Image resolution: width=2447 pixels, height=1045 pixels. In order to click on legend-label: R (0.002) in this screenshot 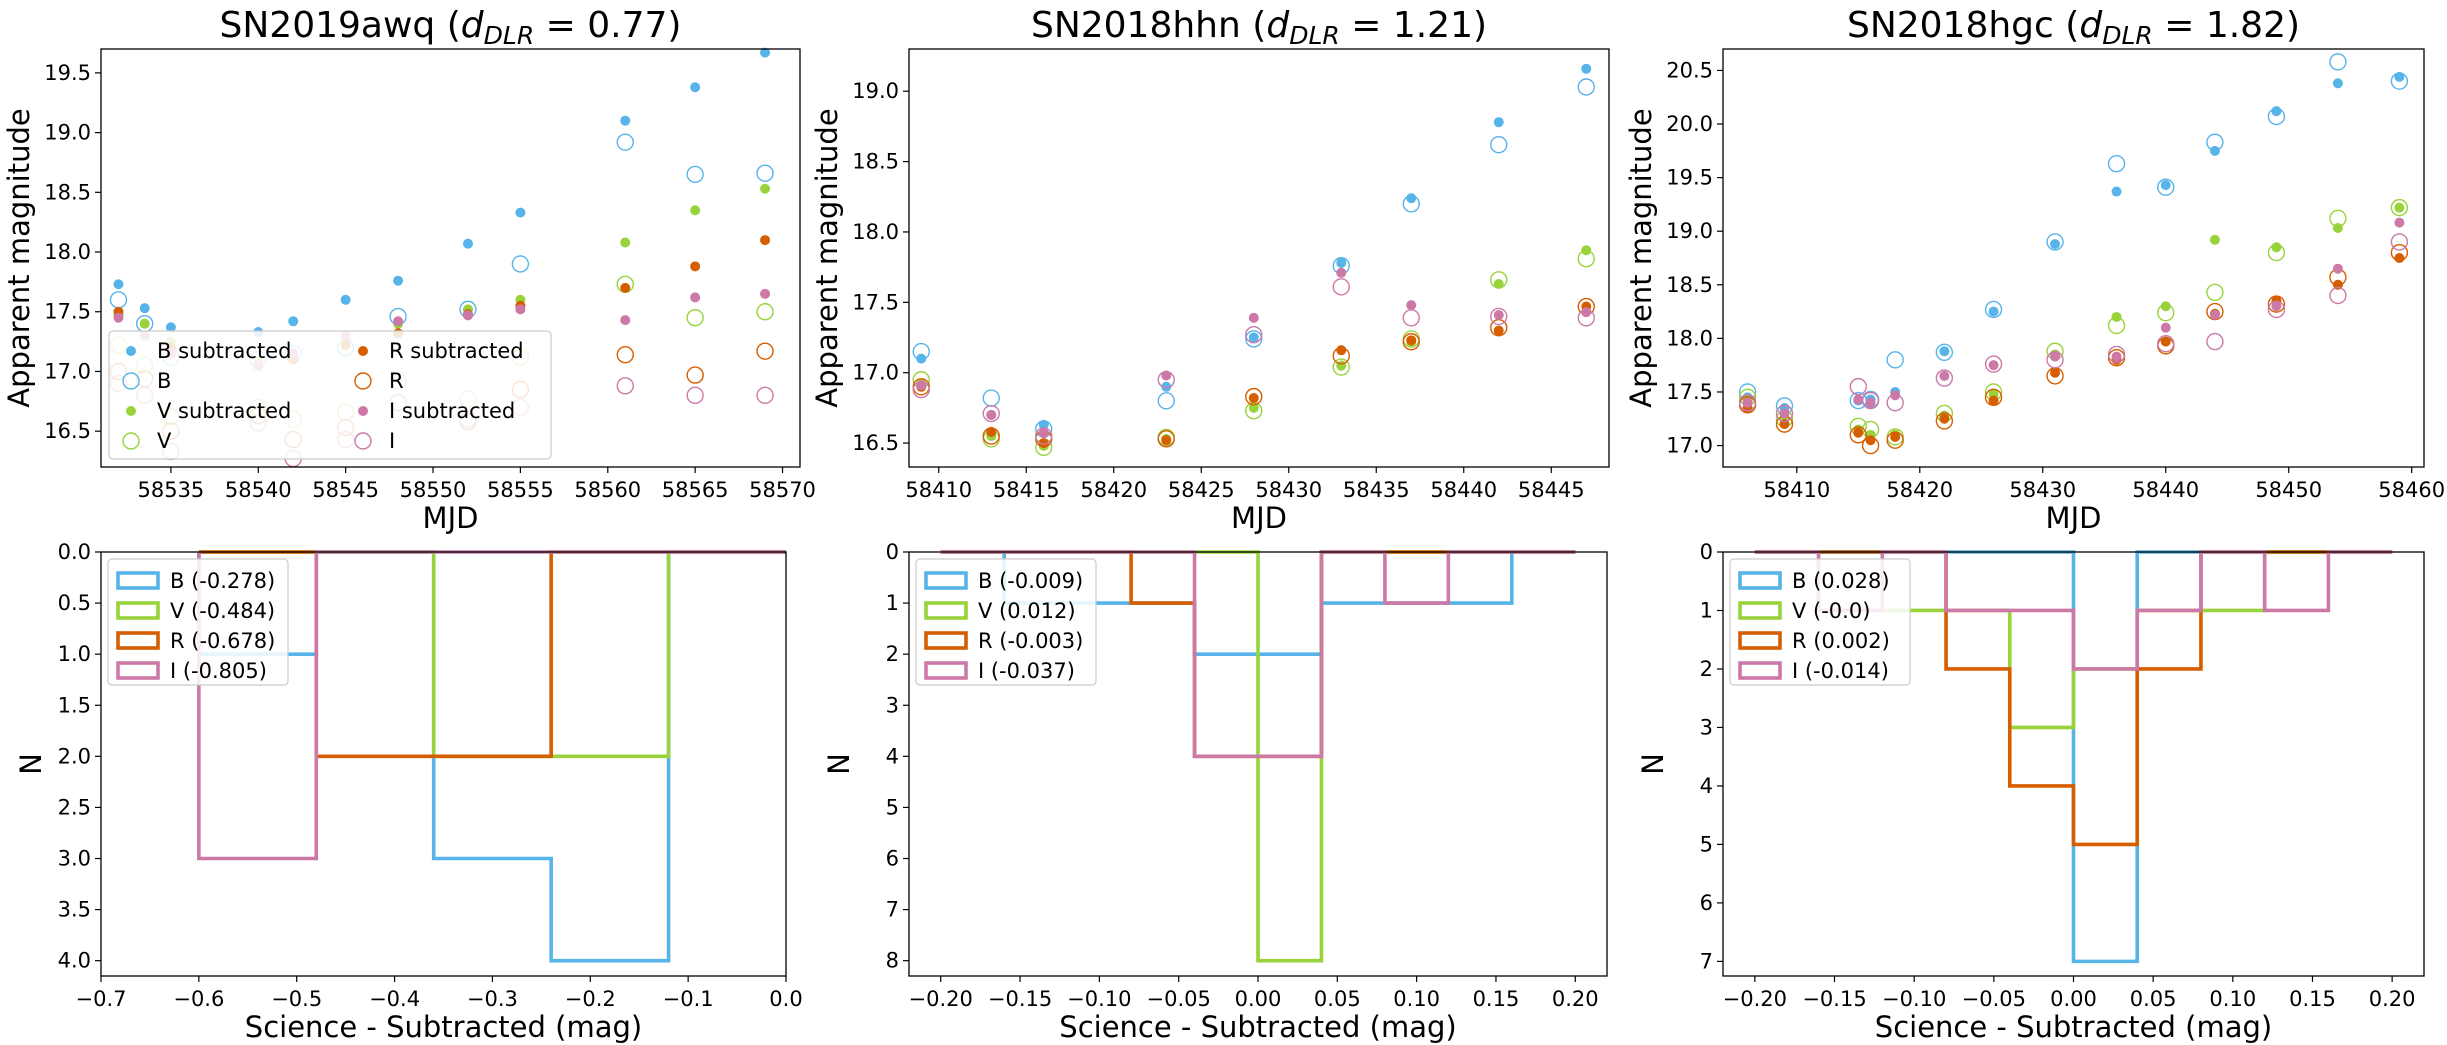, I will do `click(1841, 641)`.